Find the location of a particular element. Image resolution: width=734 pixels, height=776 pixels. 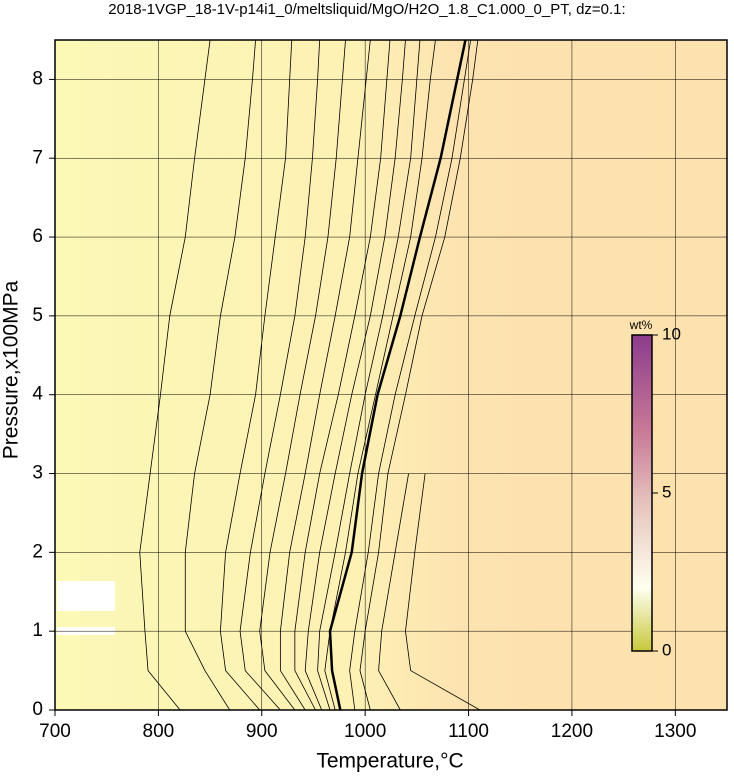

y-tick-label: 3 is located at coordinates (37, 473).